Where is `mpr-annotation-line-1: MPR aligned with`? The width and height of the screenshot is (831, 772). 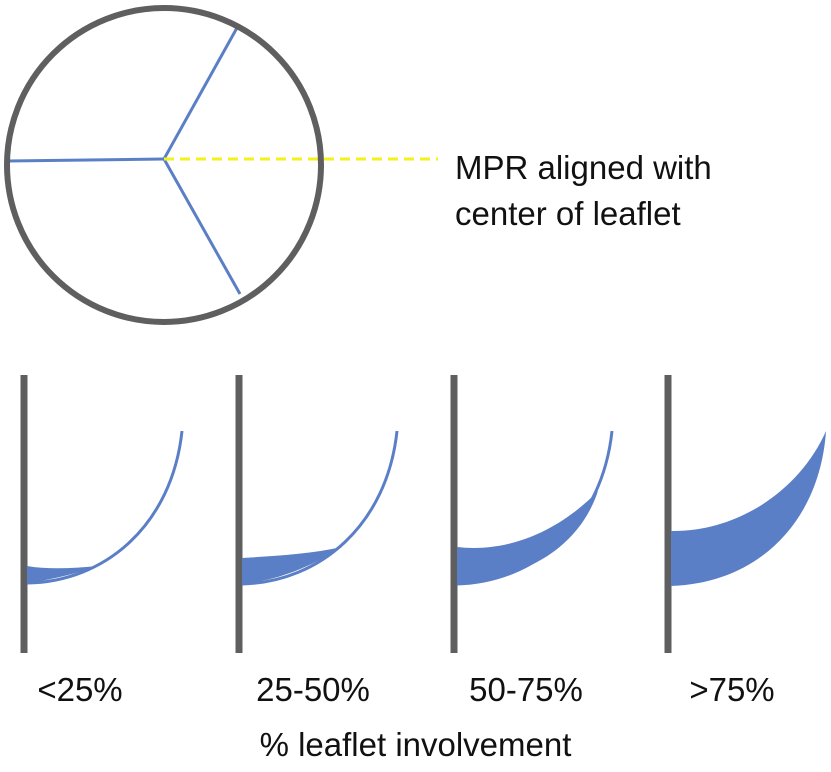 mpr-annotation-line-1: MPR aligned with is located at coordinates (583, 167).